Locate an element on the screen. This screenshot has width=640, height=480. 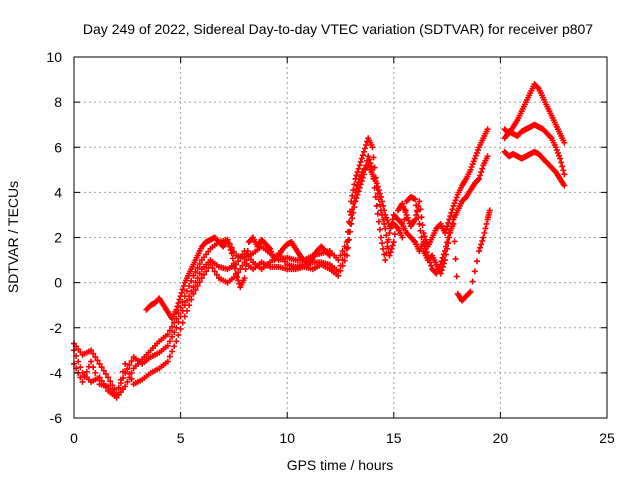
series-track-f is located at coordinates (534, 149).